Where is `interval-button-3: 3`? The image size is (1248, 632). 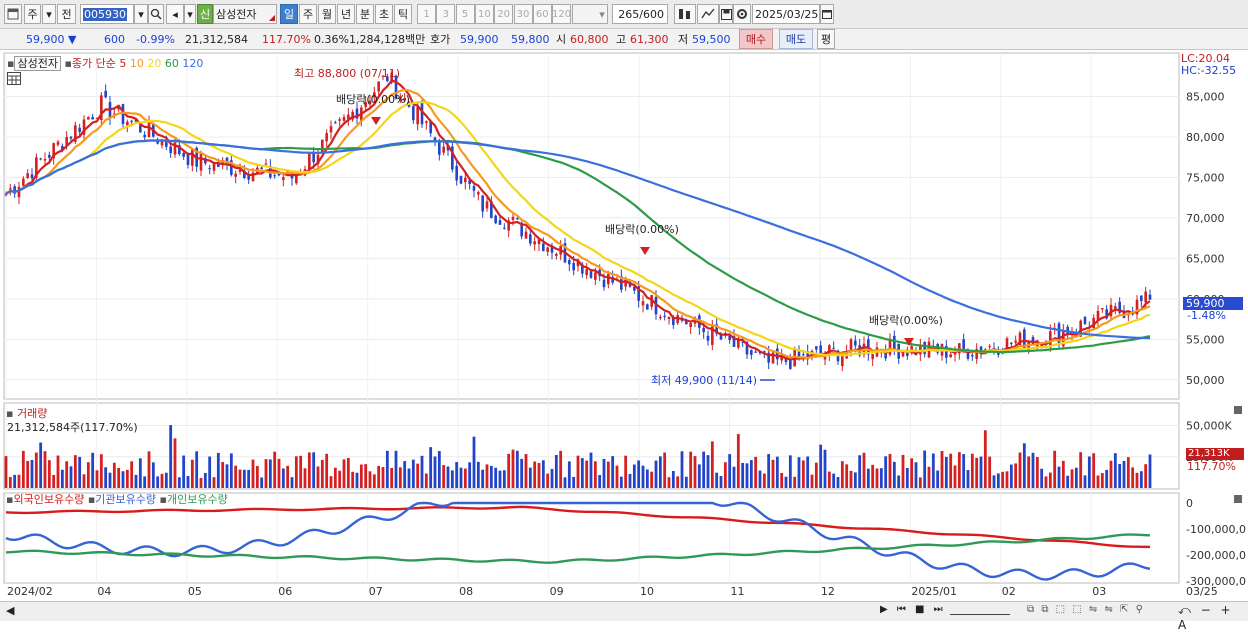
interval-button-3: 3 is located at coordinates (446, 14).